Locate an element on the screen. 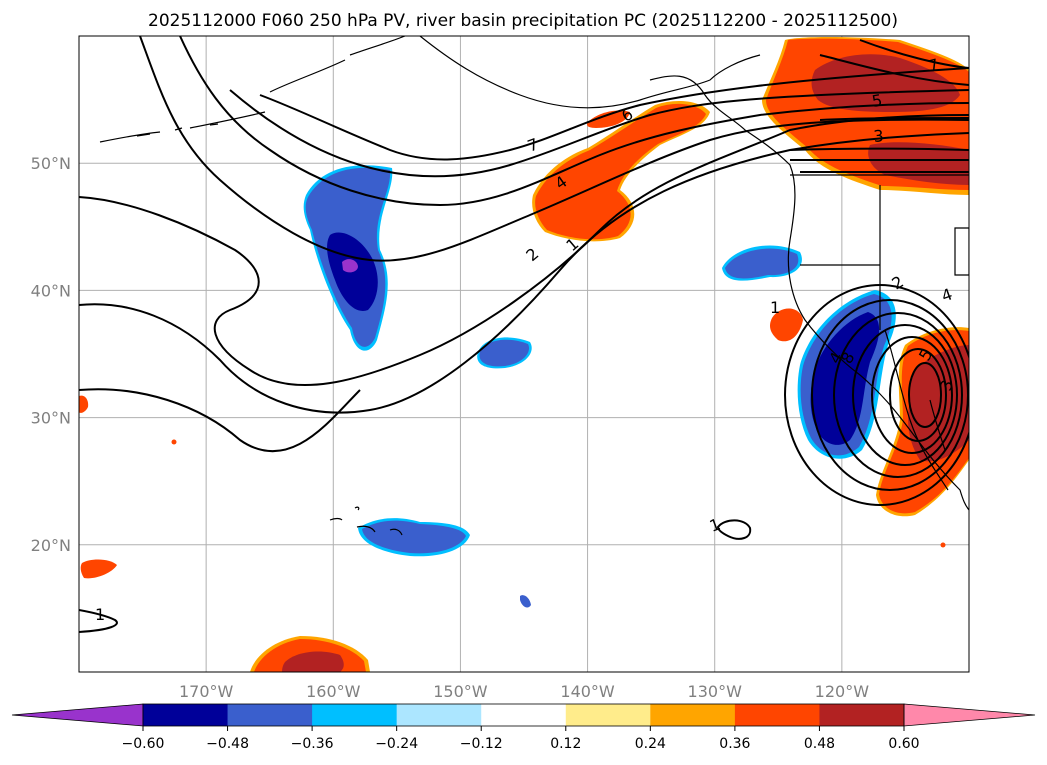 Image resolution: width=1047 pixels, height=765 pixels. neg-anomaly-california-core is located at coordinates (845, 378).